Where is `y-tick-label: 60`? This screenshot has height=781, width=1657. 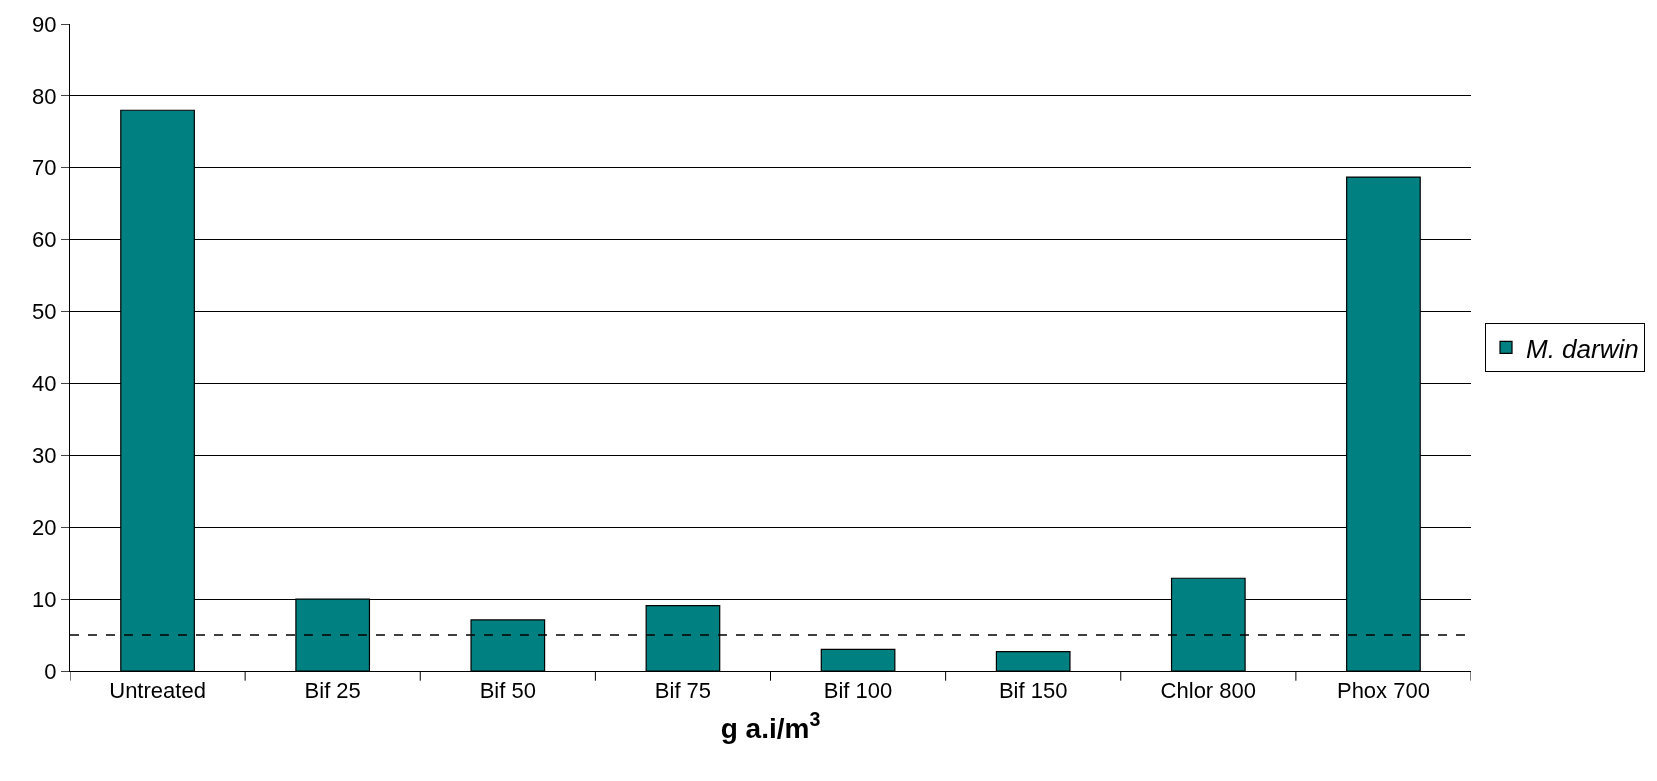 y-tick-label: 60 is located at coordinates (44, 240).